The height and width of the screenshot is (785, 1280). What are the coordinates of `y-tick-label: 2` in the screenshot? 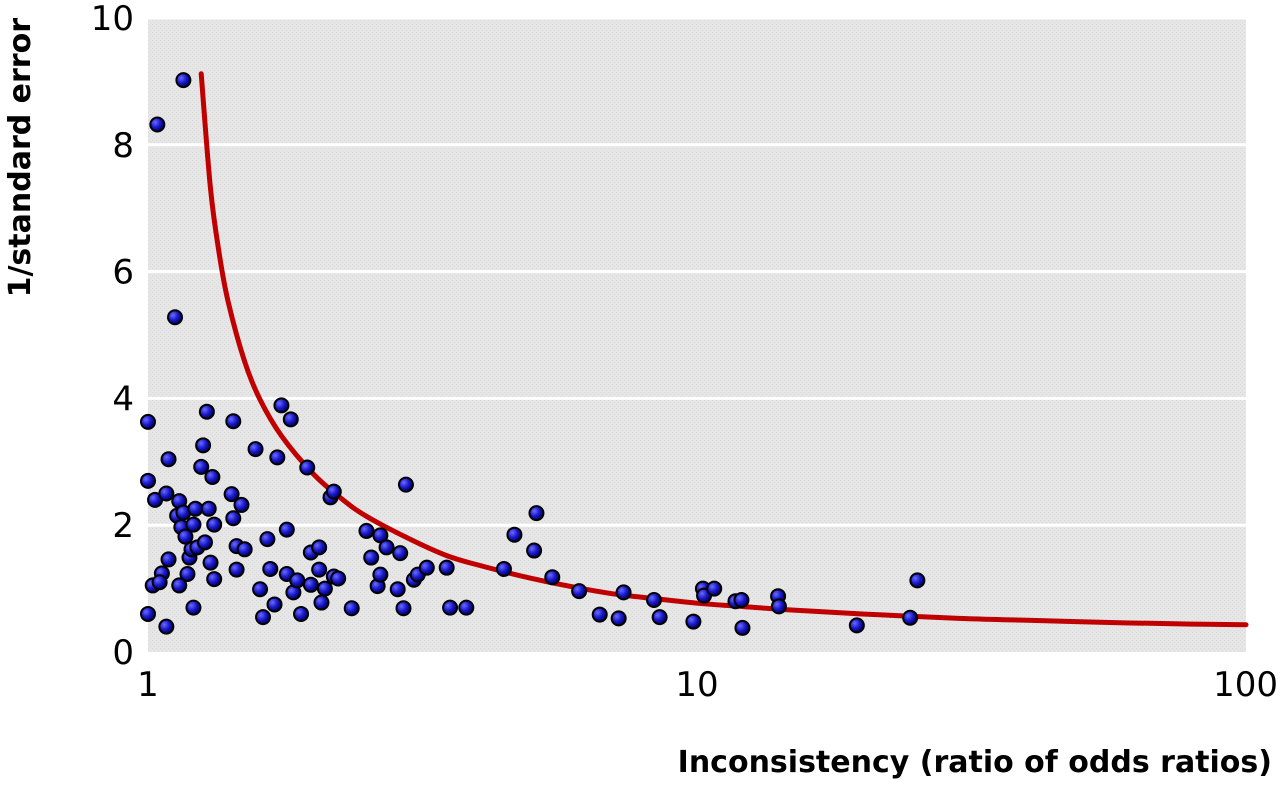 It's located at (123, 526).